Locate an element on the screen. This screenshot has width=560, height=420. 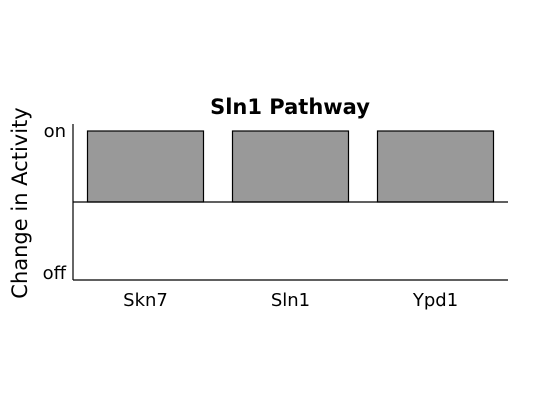
y-tick-label: off is located at coordinates (55, 273).